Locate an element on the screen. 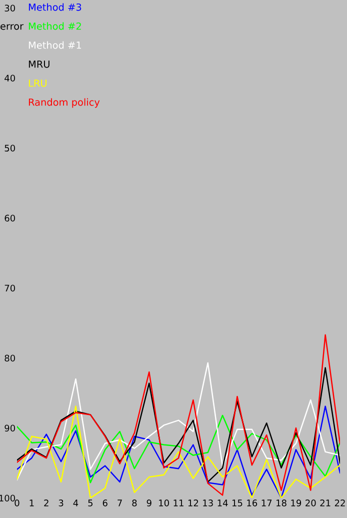 This screenshot has width=347, height=518. text: LRU is located at coordinates (37, 83).